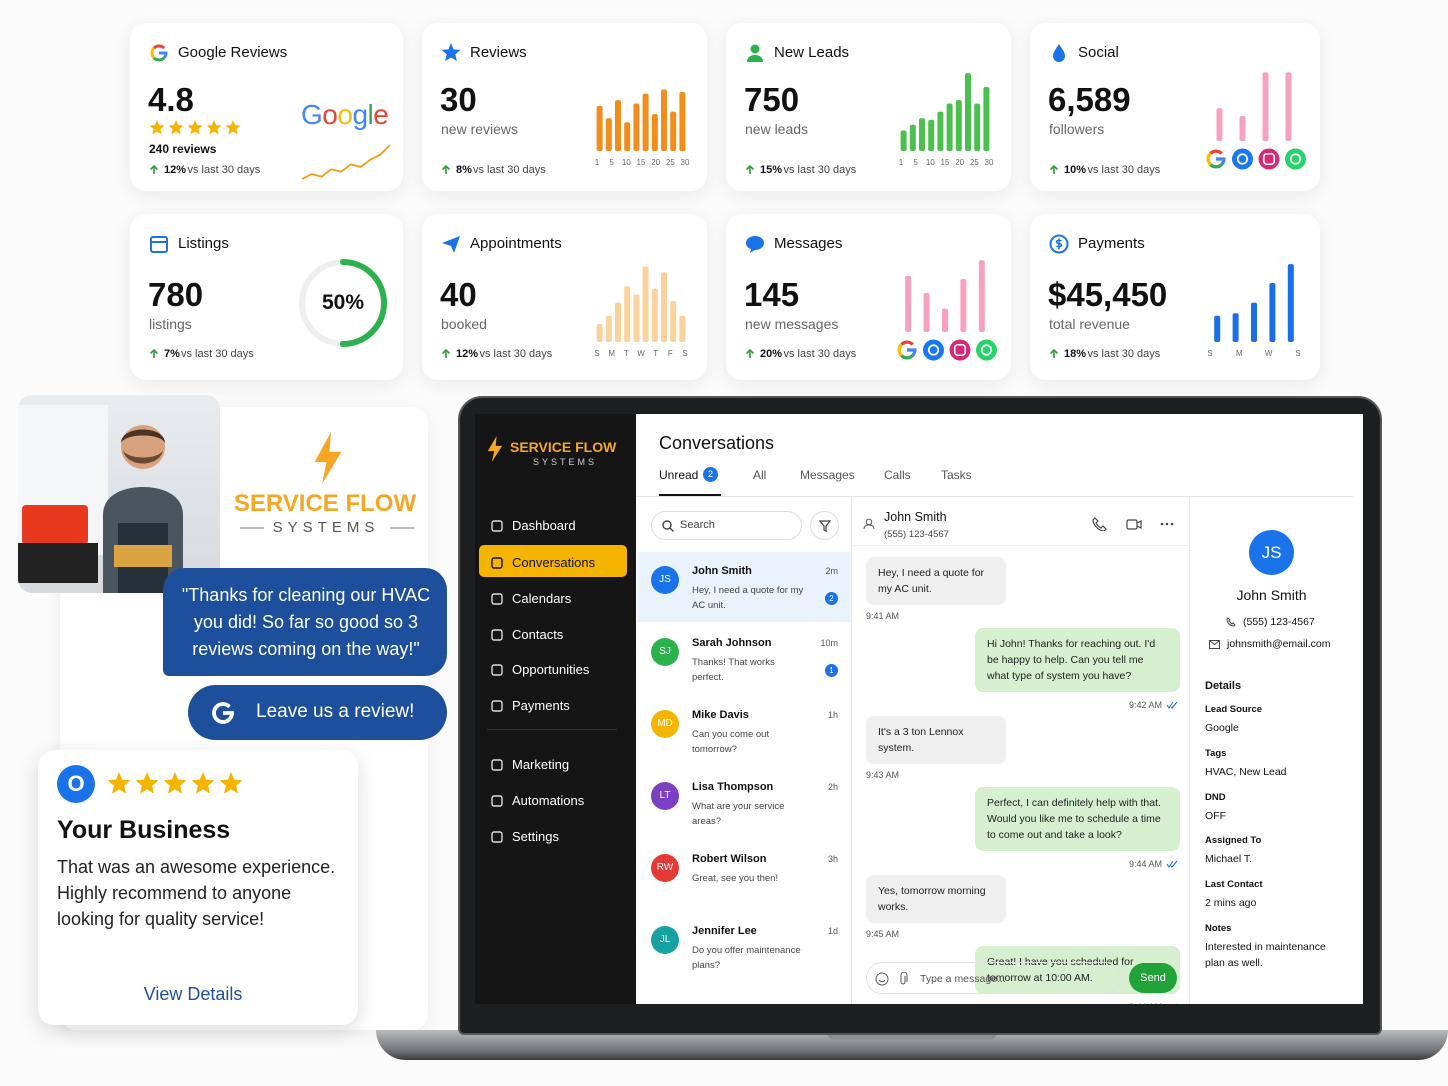 Image resolution: width=1448 pixels, height=1086 pixels. Describe the element at coordinates (497, 706) in the screenshot. I see `nav-glyph` at that location.